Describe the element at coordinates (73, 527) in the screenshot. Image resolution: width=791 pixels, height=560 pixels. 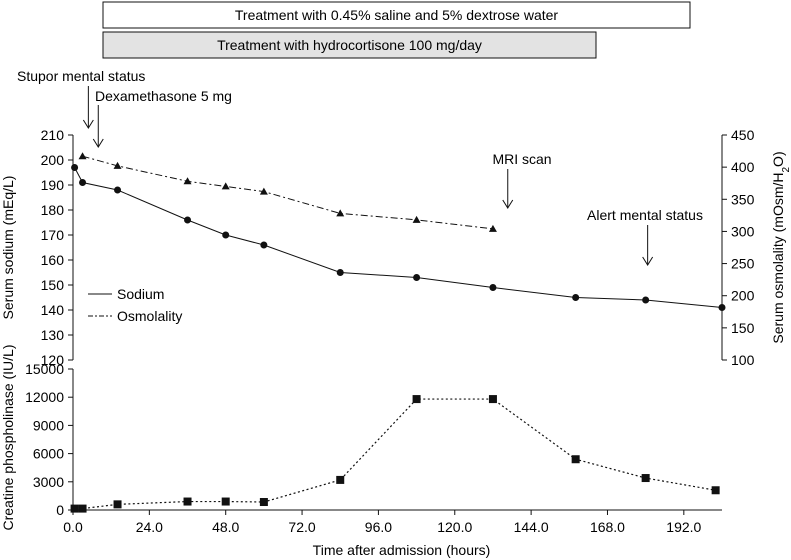
I see `x-tick-label: 0.0` at that location.